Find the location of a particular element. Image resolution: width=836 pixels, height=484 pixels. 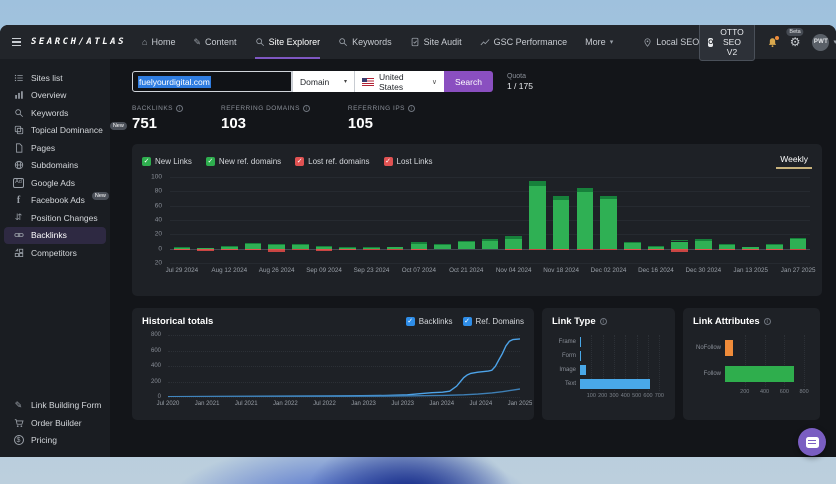

nav-item-more: More ▾ is located at coordinates (599, 42).